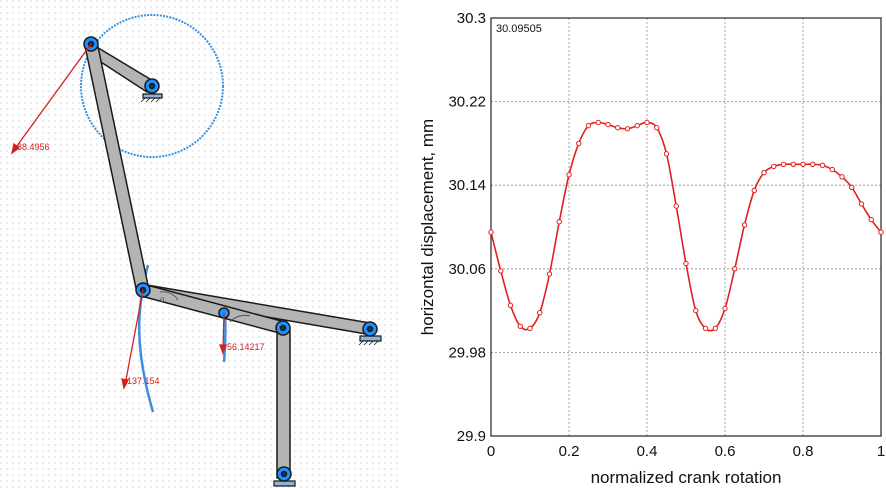 The width and height of the screenshot is (886, 488). What do you see at coordinates (162, 299) in the screenshot?
I see `link-annotation: α` at bounding box center [162, 299].